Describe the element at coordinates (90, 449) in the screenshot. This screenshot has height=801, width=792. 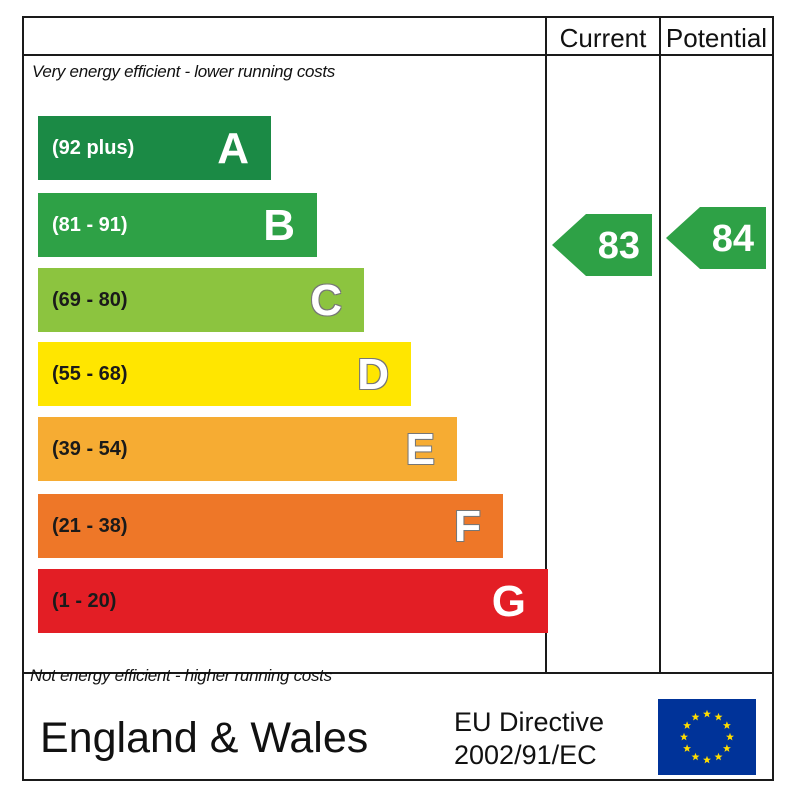
I see `band-e-range: (39 - 54)` at that location.